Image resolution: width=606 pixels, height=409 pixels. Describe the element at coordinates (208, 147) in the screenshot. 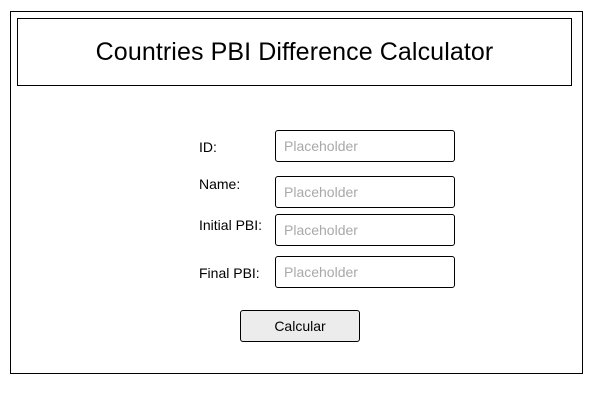

I see `id-label: ID:` at that location.